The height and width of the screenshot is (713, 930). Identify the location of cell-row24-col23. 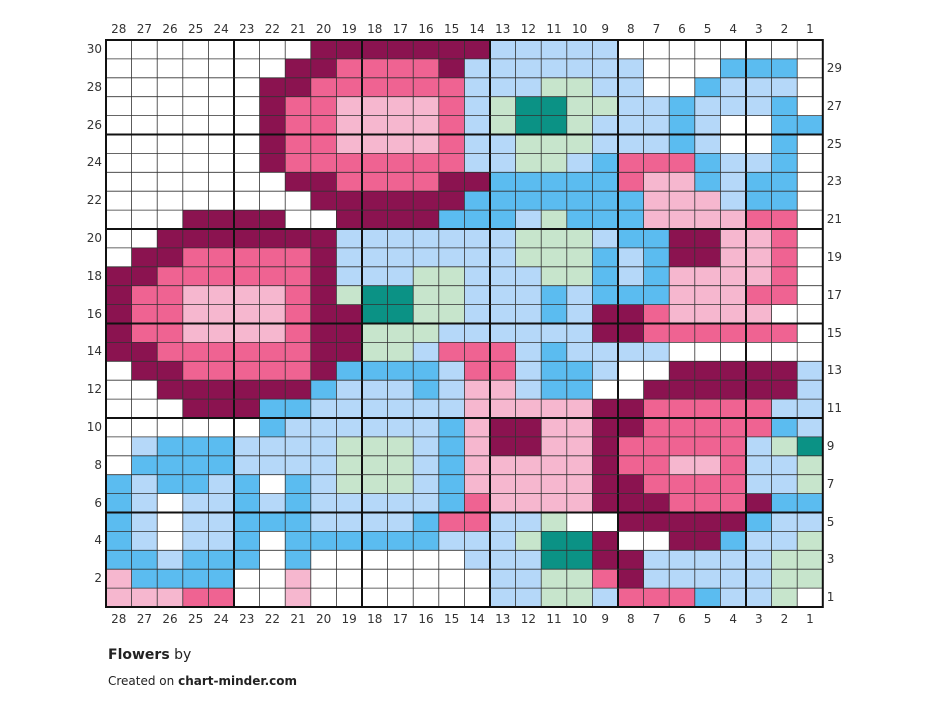
(247, 163).